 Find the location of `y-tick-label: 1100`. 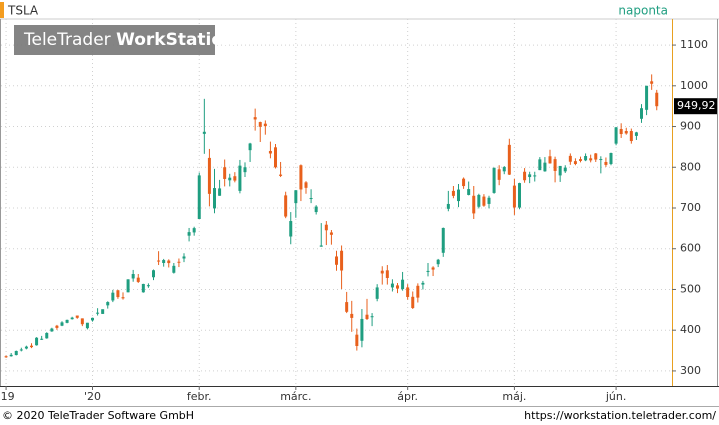

y-tick-label: 1100 is located at coordinates (694, 44).